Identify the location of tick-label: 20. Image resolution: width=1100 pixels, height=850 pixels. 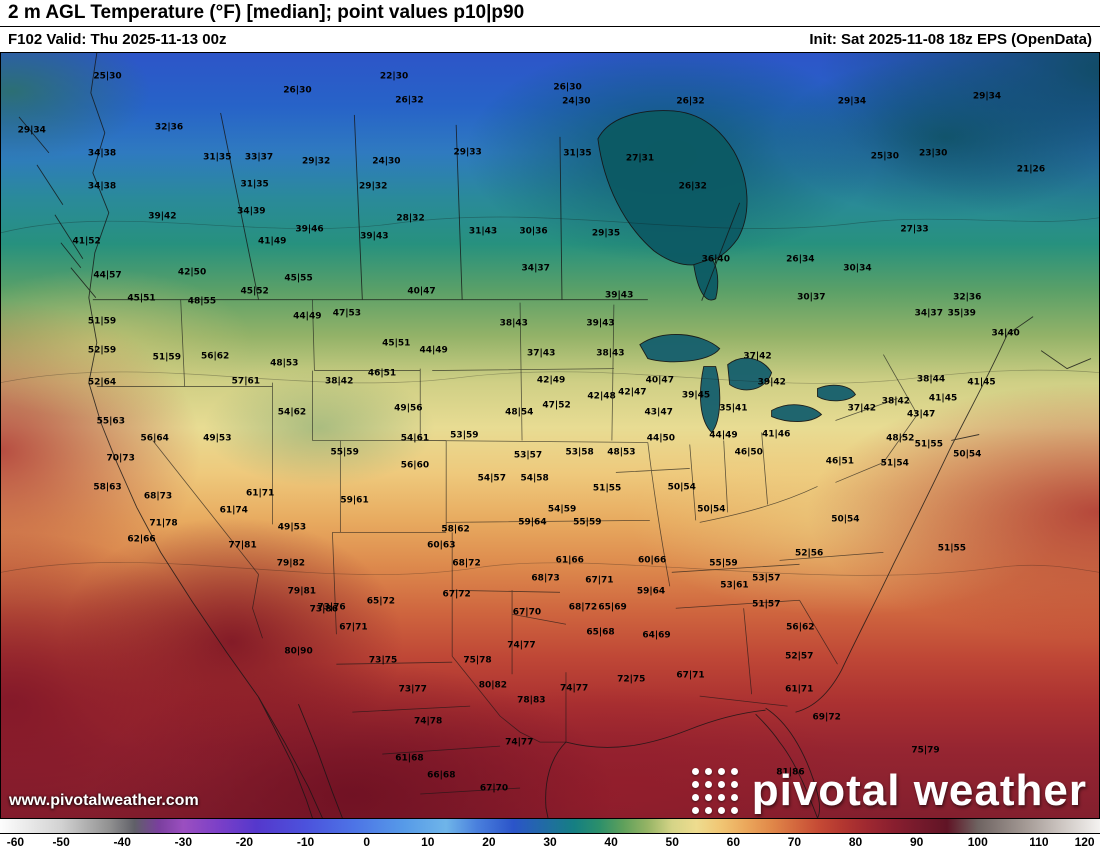
(489, 842).